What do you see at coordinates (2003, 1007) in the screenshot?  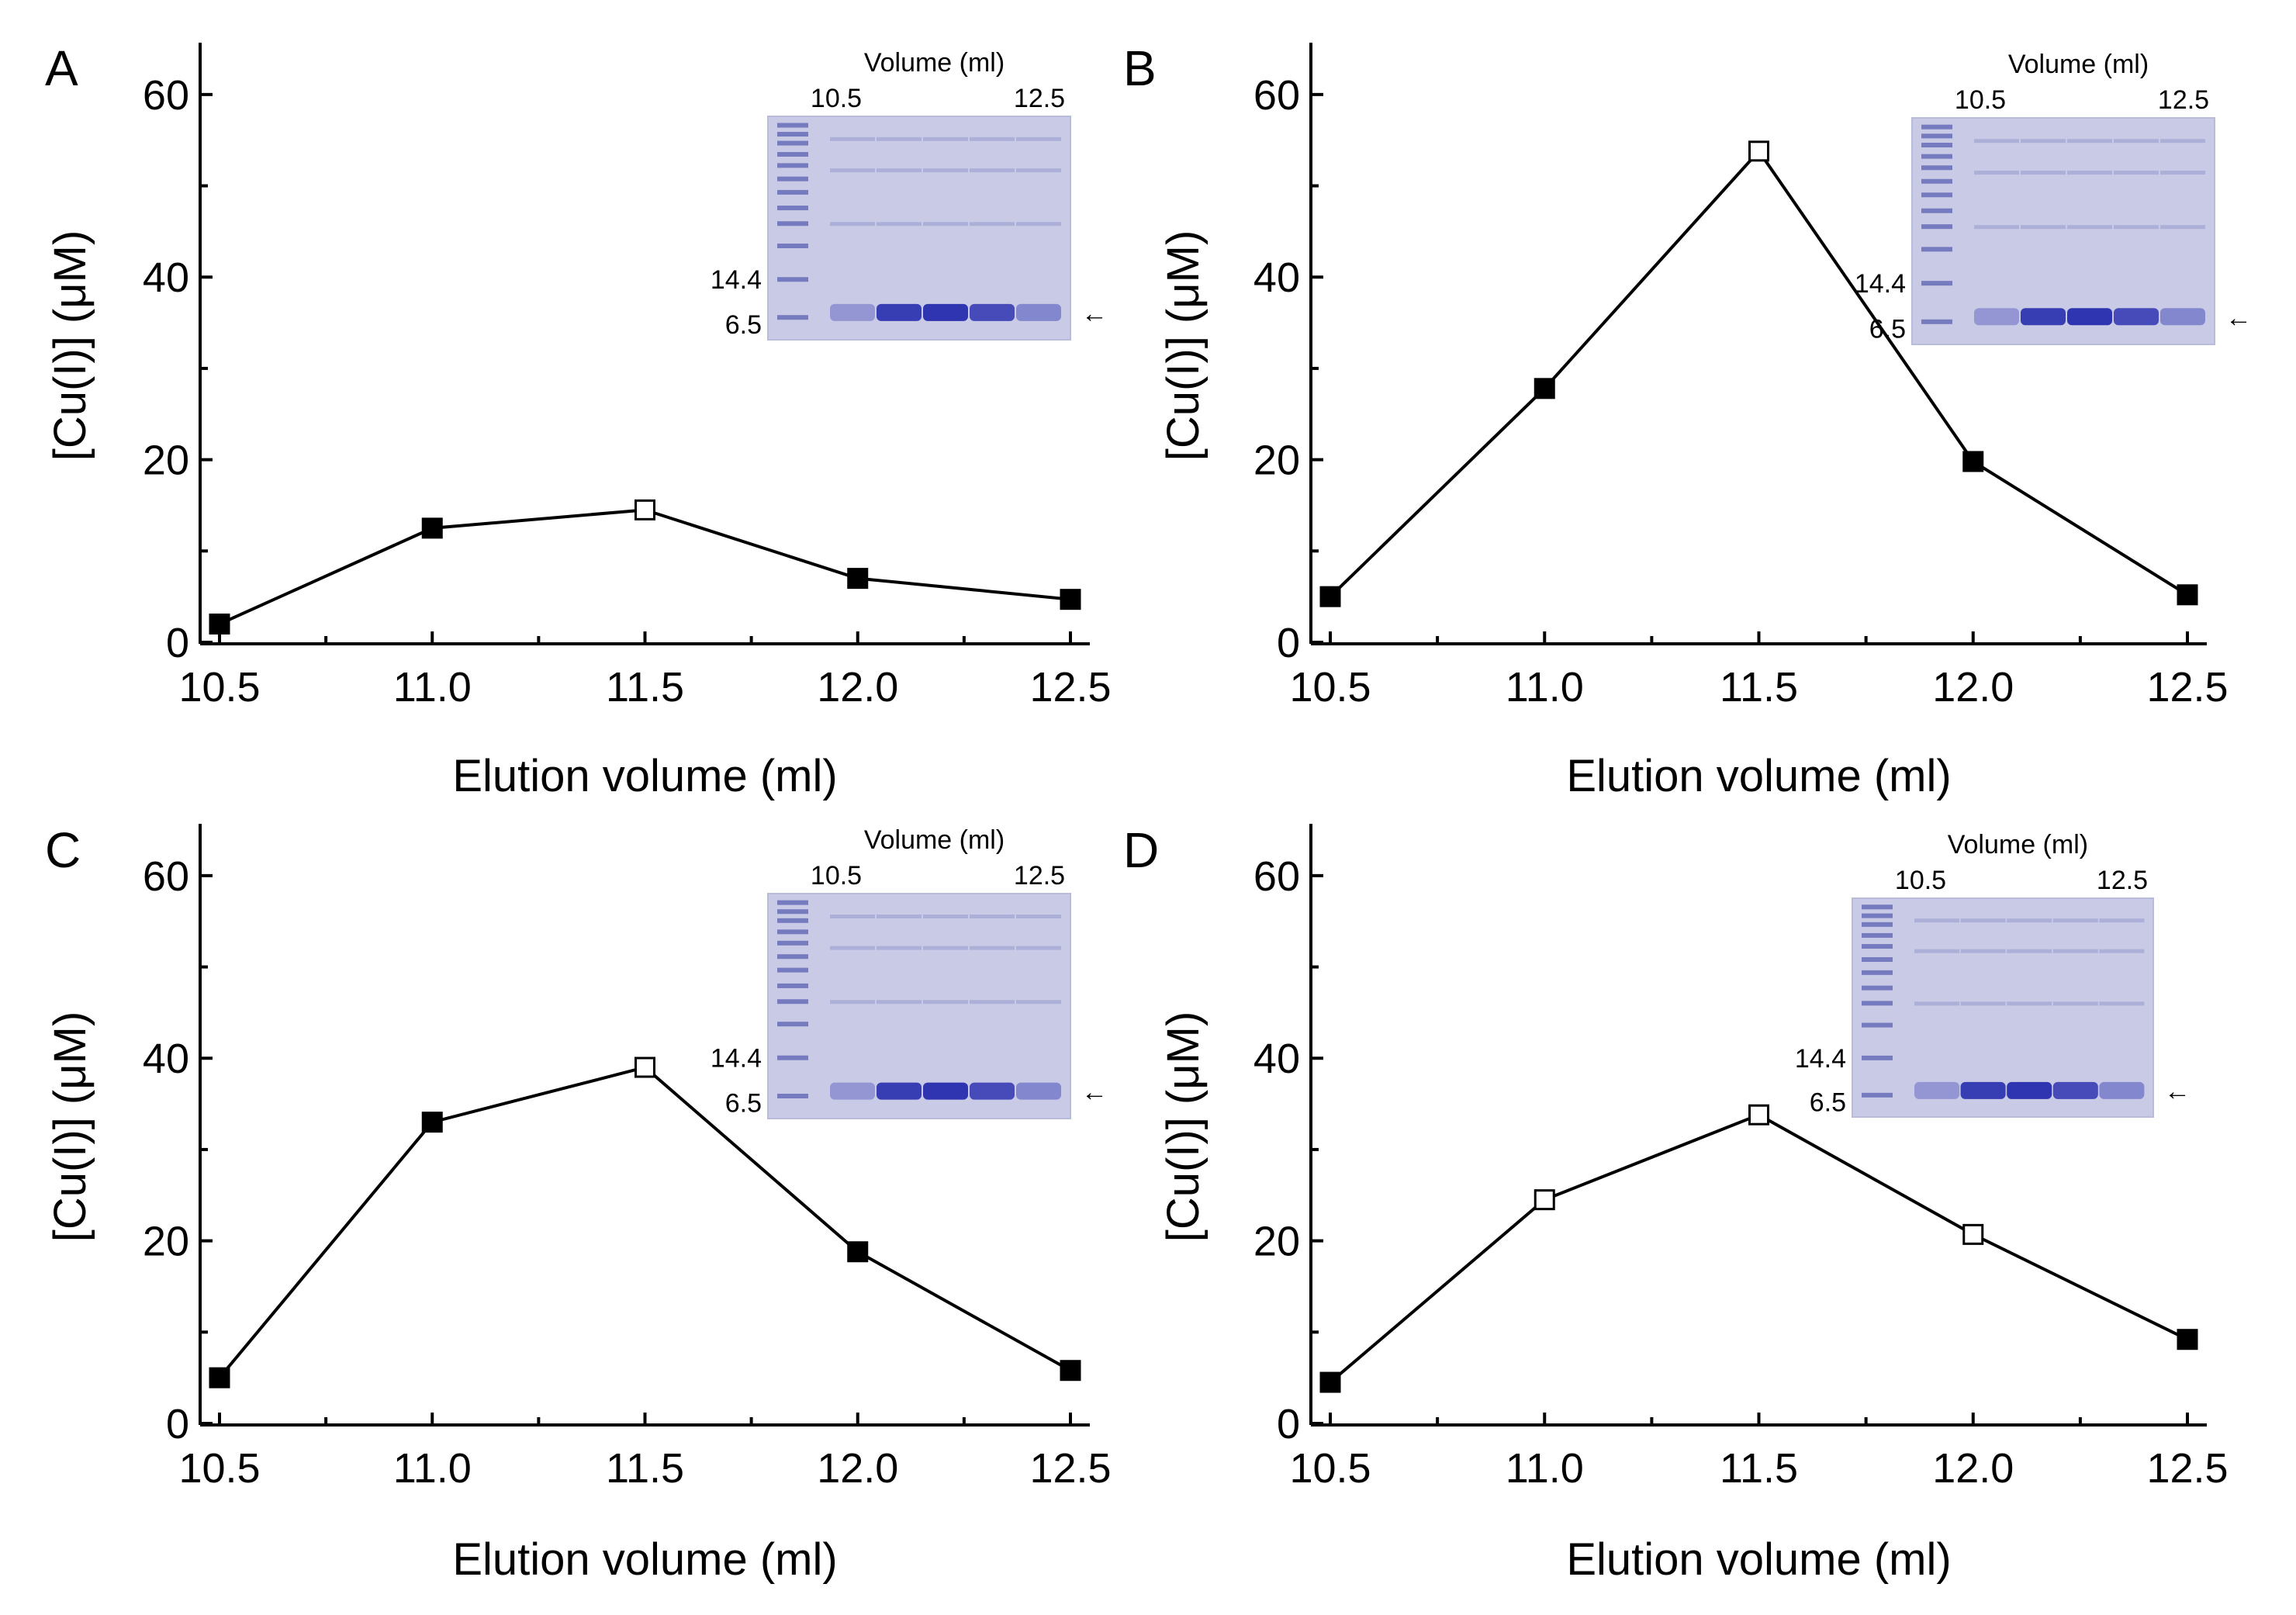 I see `gel-image` at bounding box center [2003, 1007].